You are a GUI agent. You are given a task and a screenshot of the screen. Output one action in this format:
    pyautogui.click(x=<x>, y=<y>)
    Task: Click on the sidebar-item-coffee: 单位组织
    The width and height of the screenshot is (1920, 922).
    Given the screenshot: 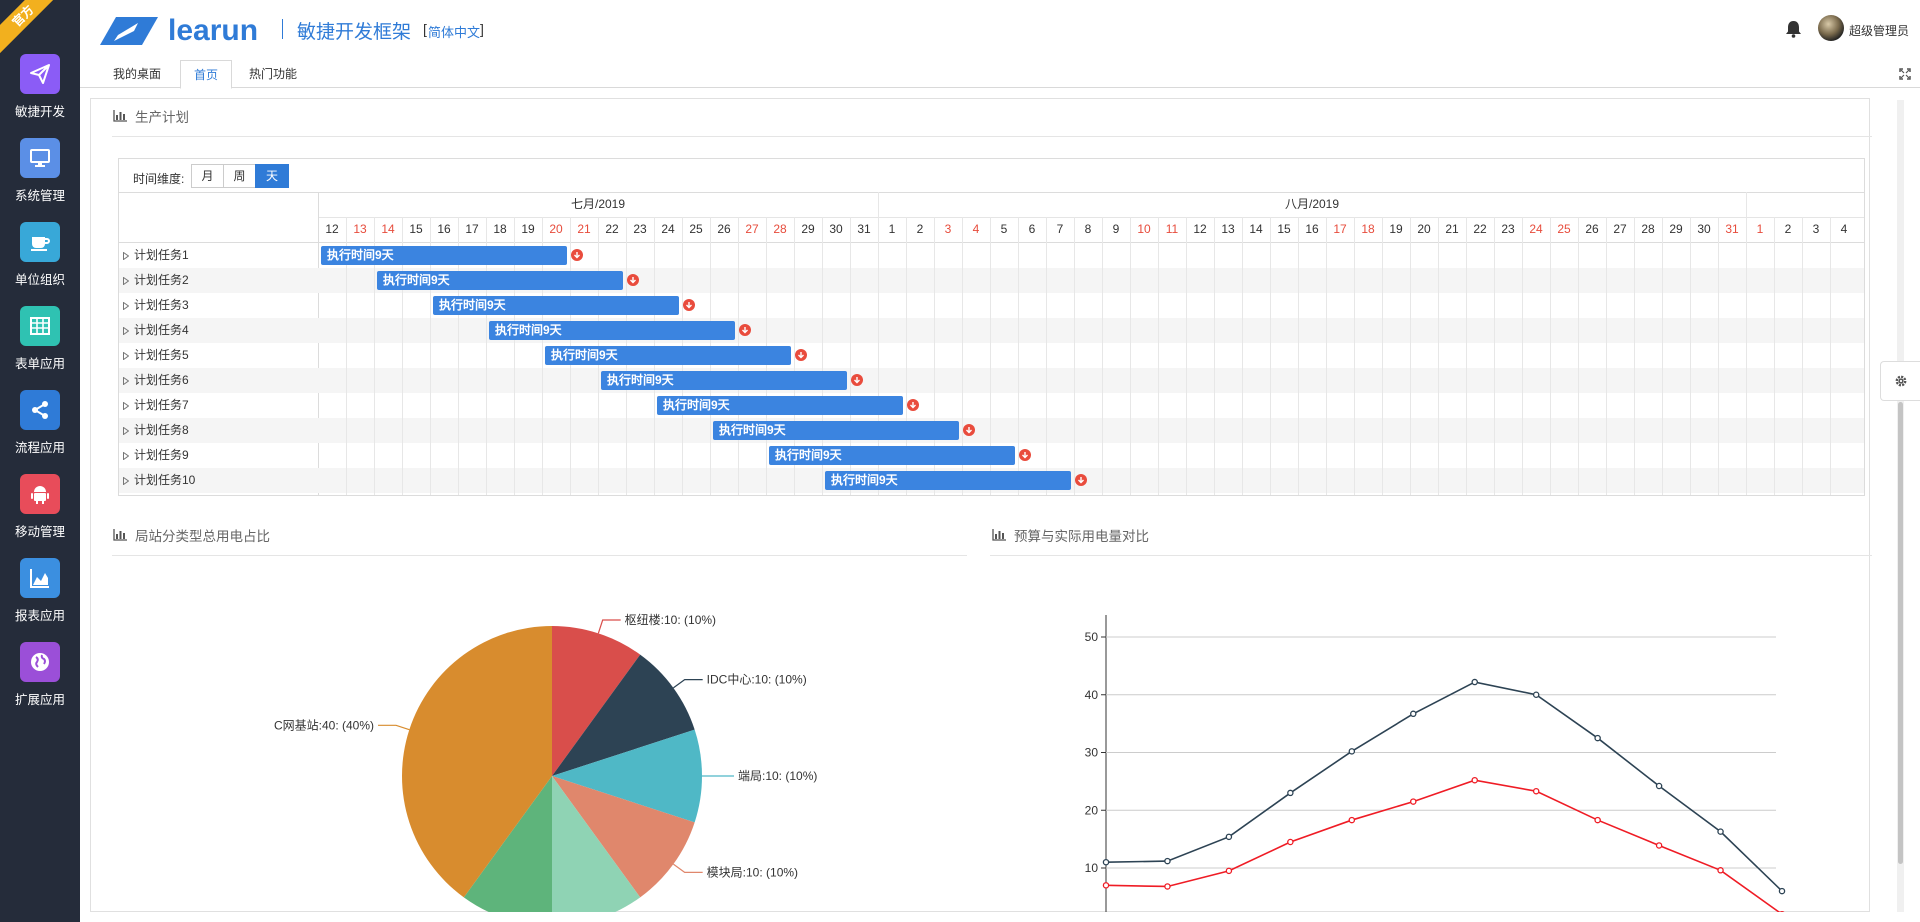 What is the action you would take?
    pyautogui.click(x=40, y=264)
    